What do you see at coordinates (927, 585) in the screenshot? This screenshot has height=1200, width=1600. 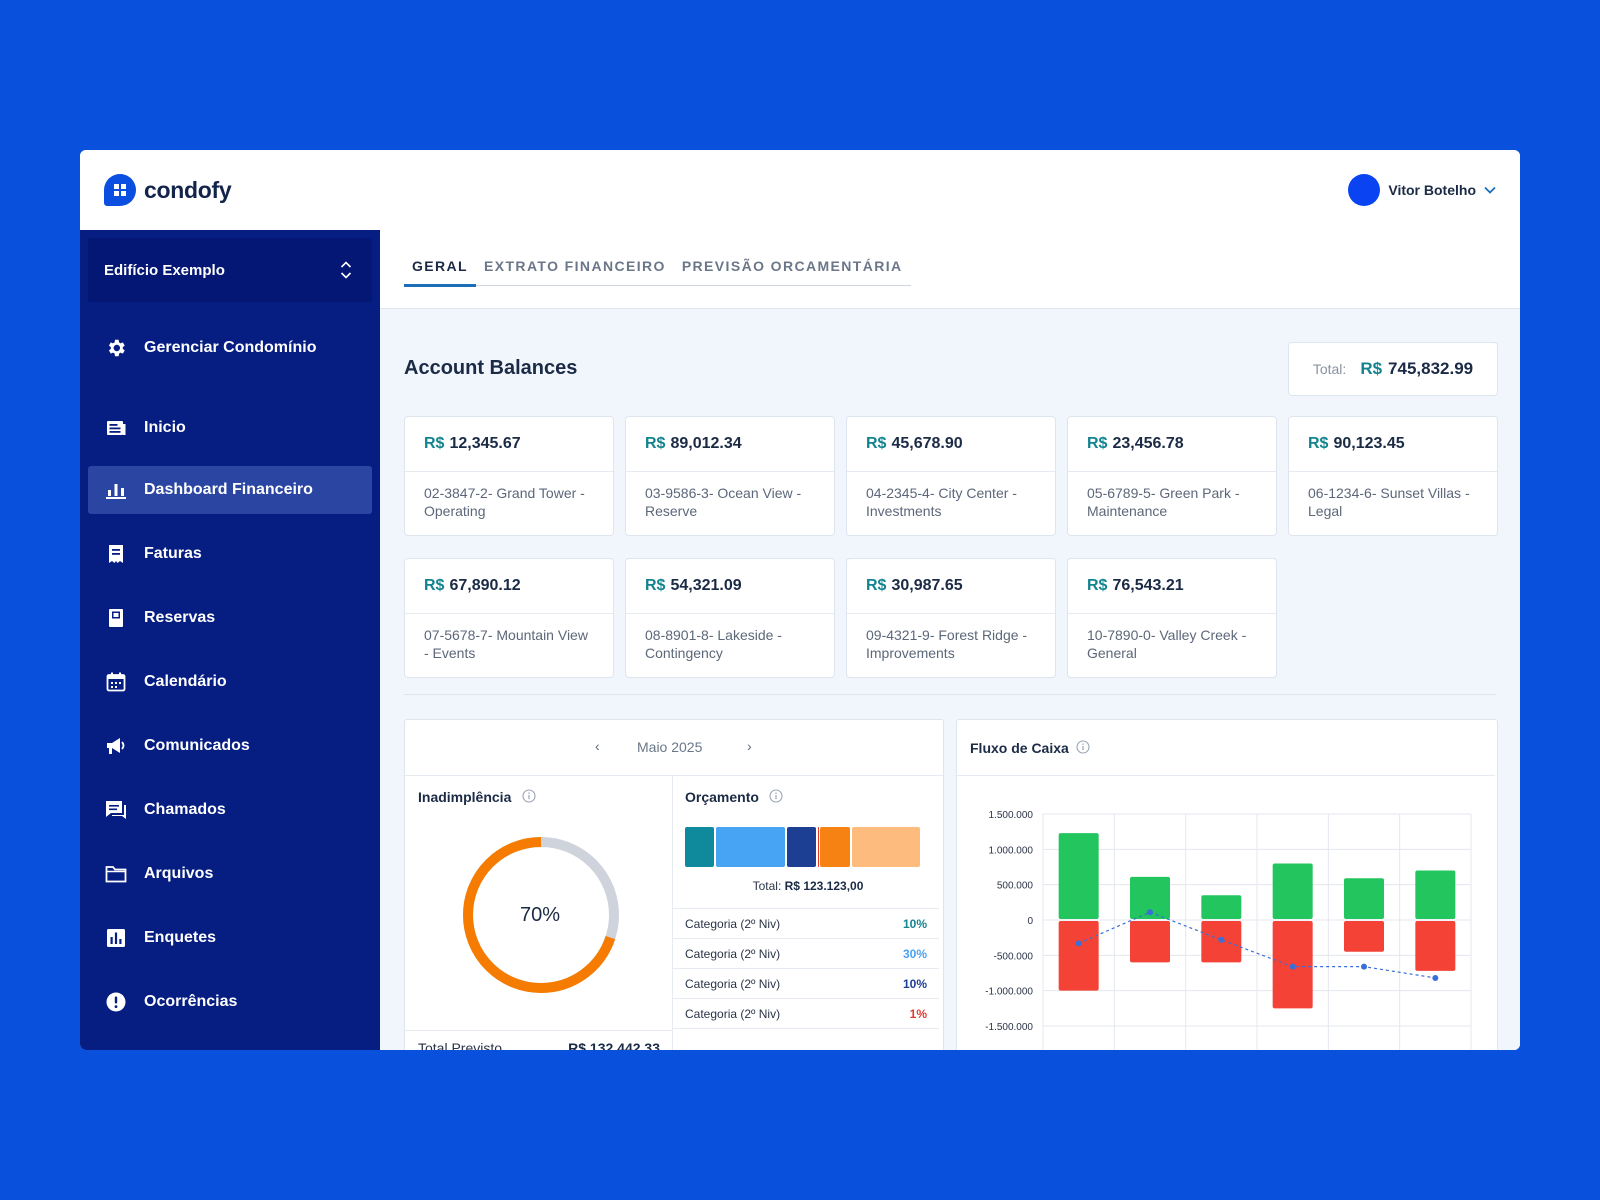 I see `account-balance: 30,987.65` at bounding box center [927, 585].